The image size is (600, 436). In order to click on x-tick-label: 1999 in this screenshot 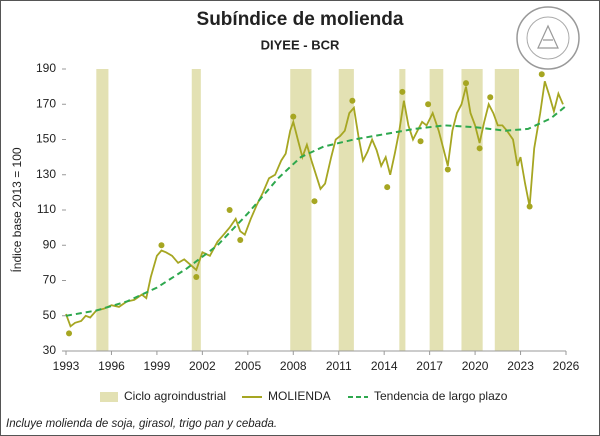, I will do `click(157, 366)`.